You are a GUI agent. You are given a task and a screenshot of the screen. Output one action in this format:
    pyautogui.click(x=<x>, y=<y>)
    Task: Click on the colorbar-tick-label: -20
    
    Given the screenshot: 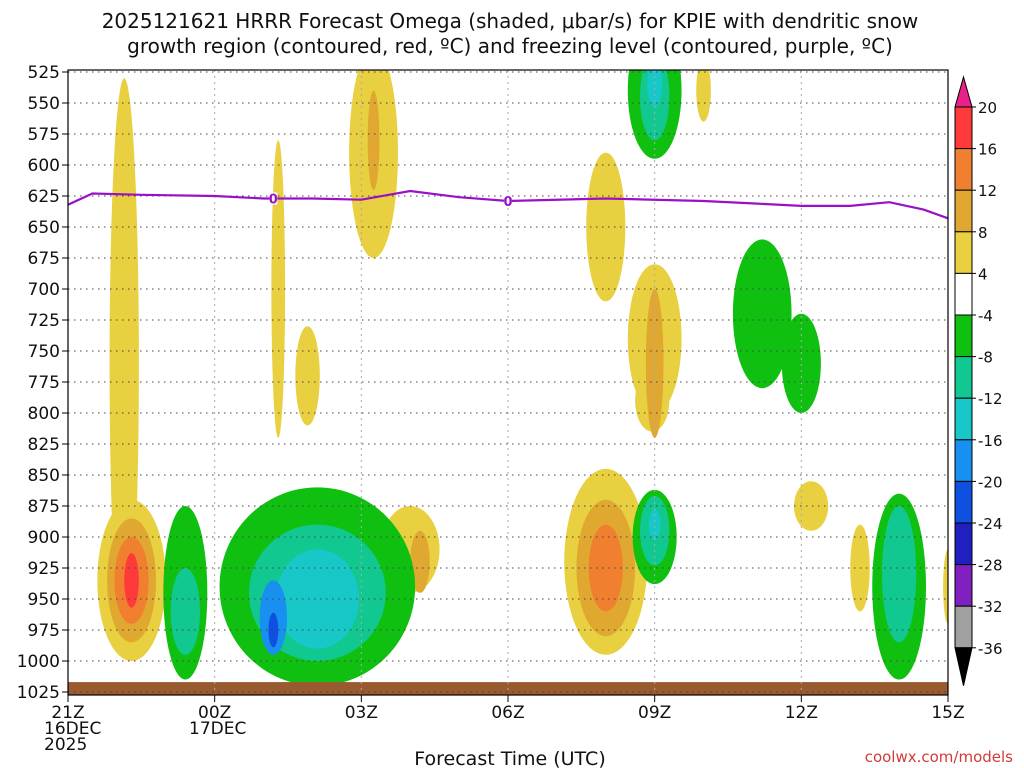 What is the action you would take?
    pyautogui.click(x=990, y=482)
    